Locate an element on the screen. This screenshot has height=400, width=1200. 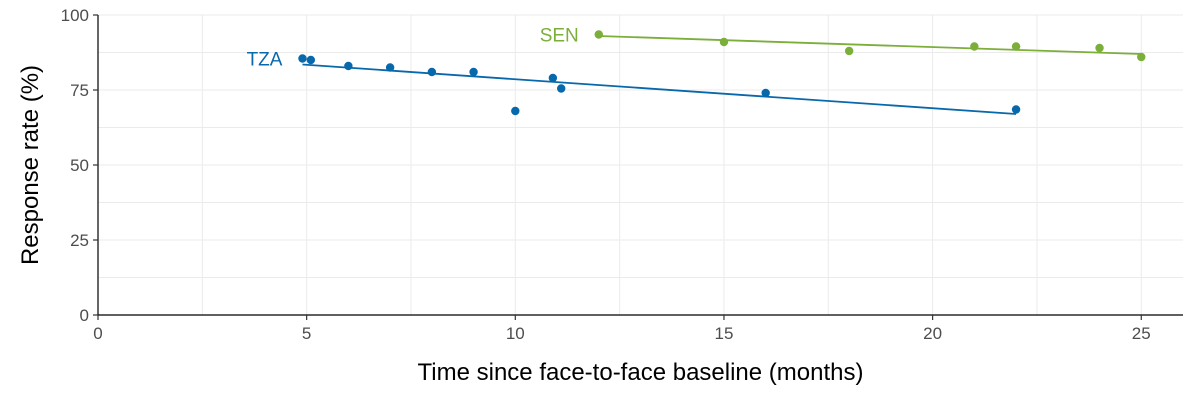
y-tick-label: 100 is located at coordinates (75, 15).